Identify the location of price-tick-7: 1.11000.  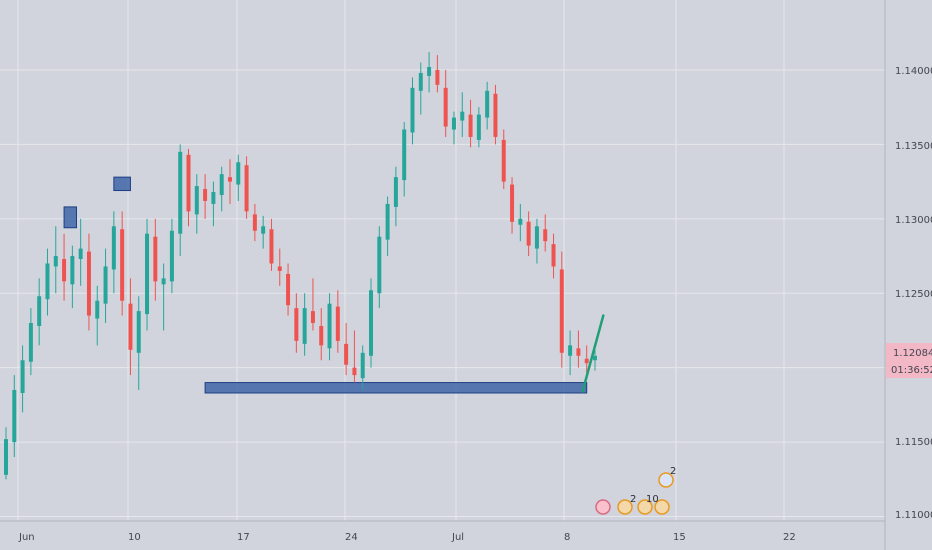
(913, 515).